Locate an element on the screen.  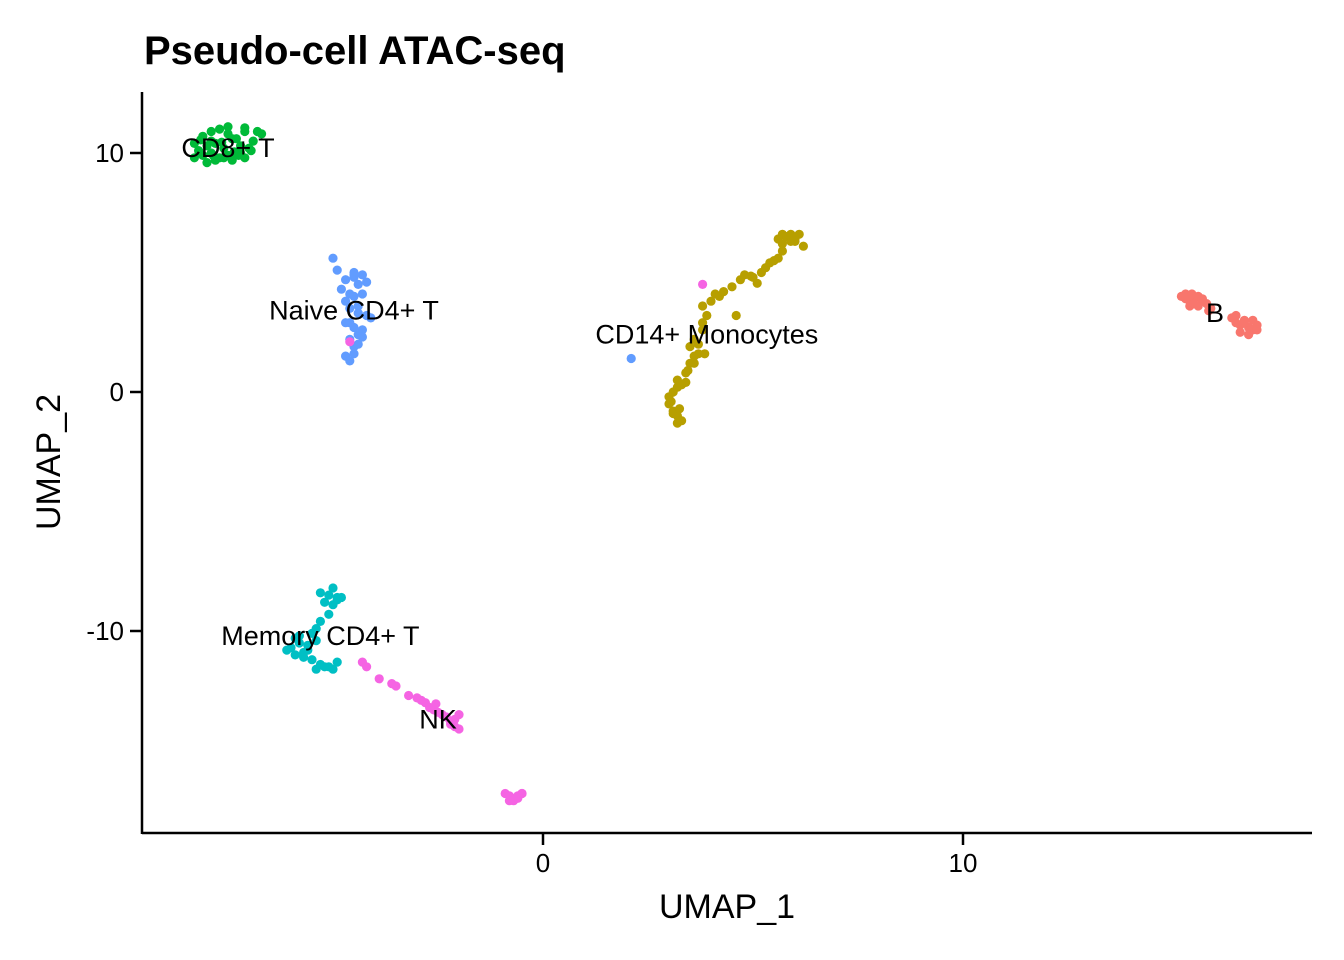
y-tick-label: 0 is located at coordinates (117, 392).